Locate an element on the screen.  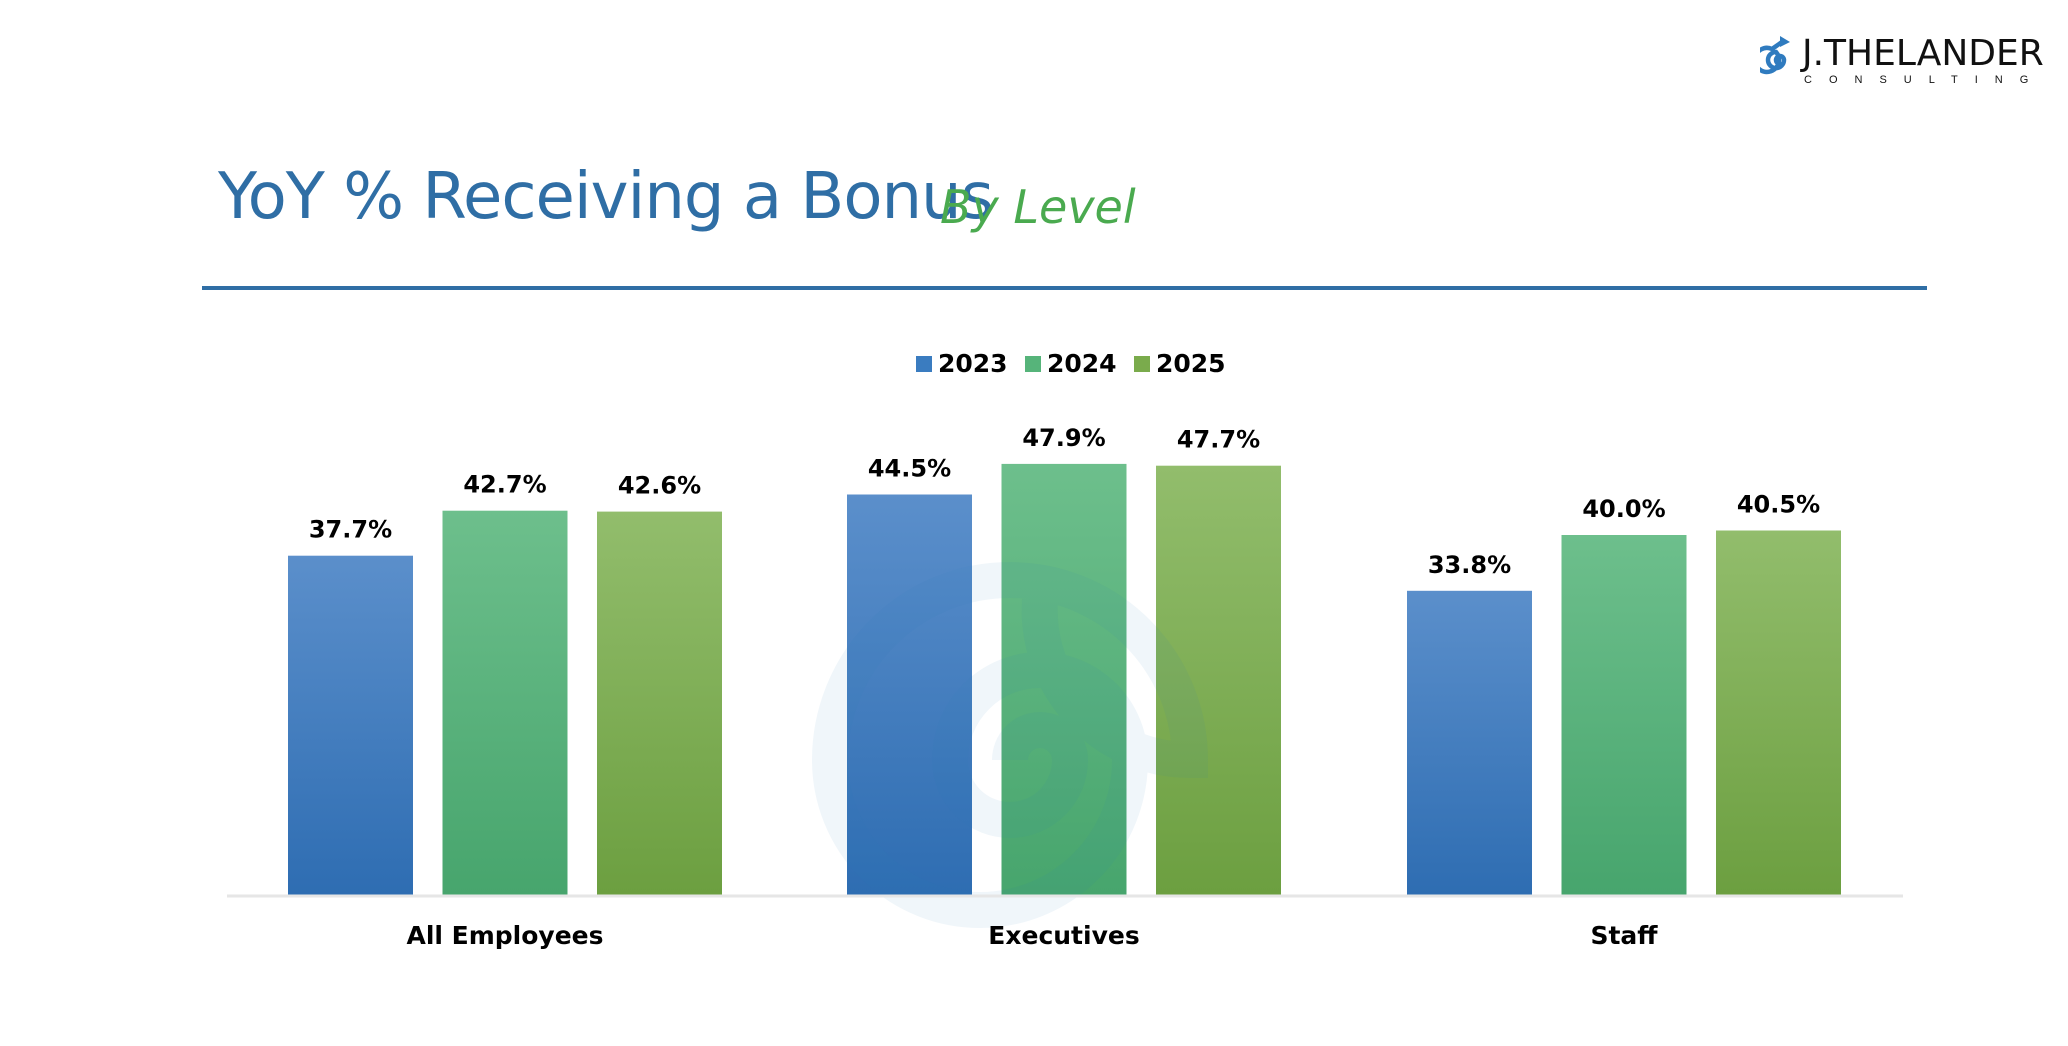
legend-swatch-2023 is located at coordinates (924, 364).